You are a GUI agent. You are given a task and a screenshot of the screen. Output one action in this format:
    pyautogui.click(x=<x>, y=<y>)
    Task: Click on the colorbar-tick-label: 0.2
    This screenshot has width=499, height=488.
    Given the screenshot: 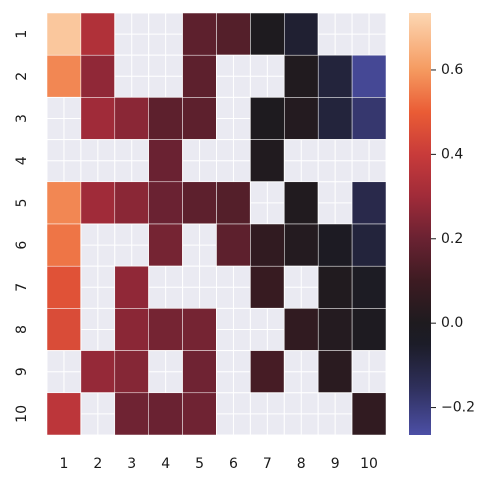 What is the action you would take?
    pyautogui.click(x=452, y=239)
    